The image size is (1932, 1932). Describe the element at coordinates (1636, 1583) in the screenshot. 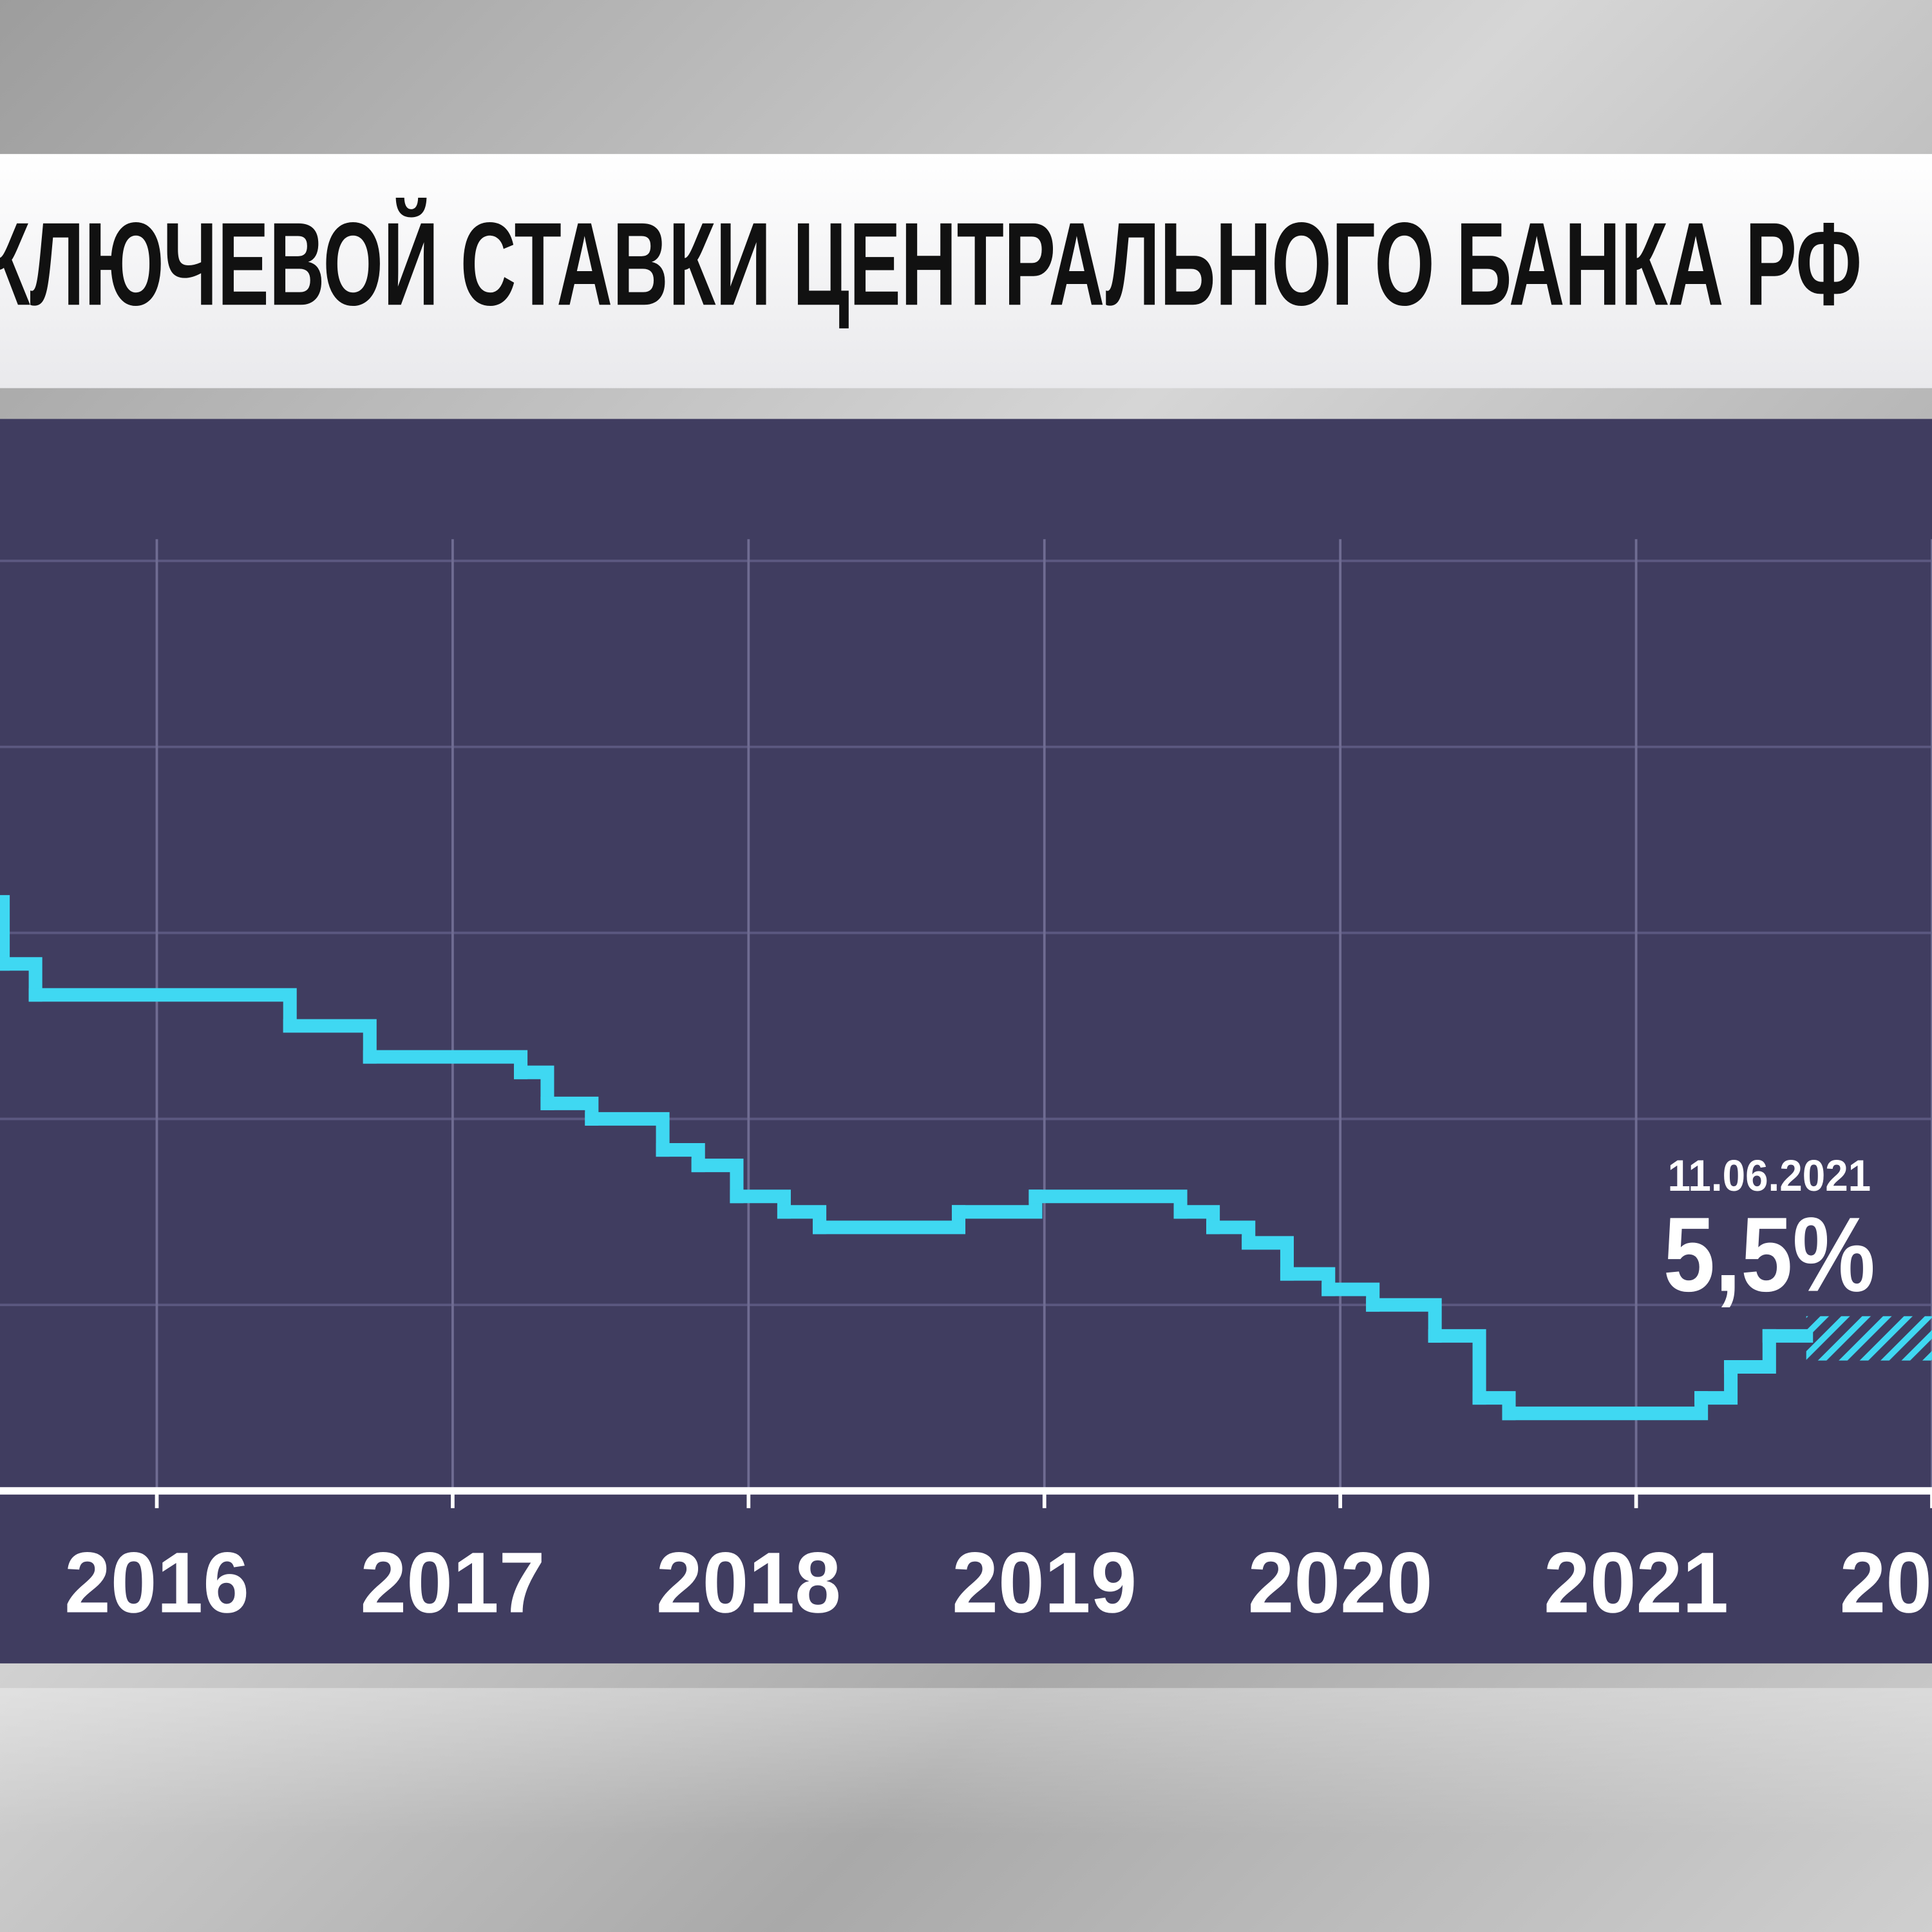

I see `x-tick-label: 2021` at that location.